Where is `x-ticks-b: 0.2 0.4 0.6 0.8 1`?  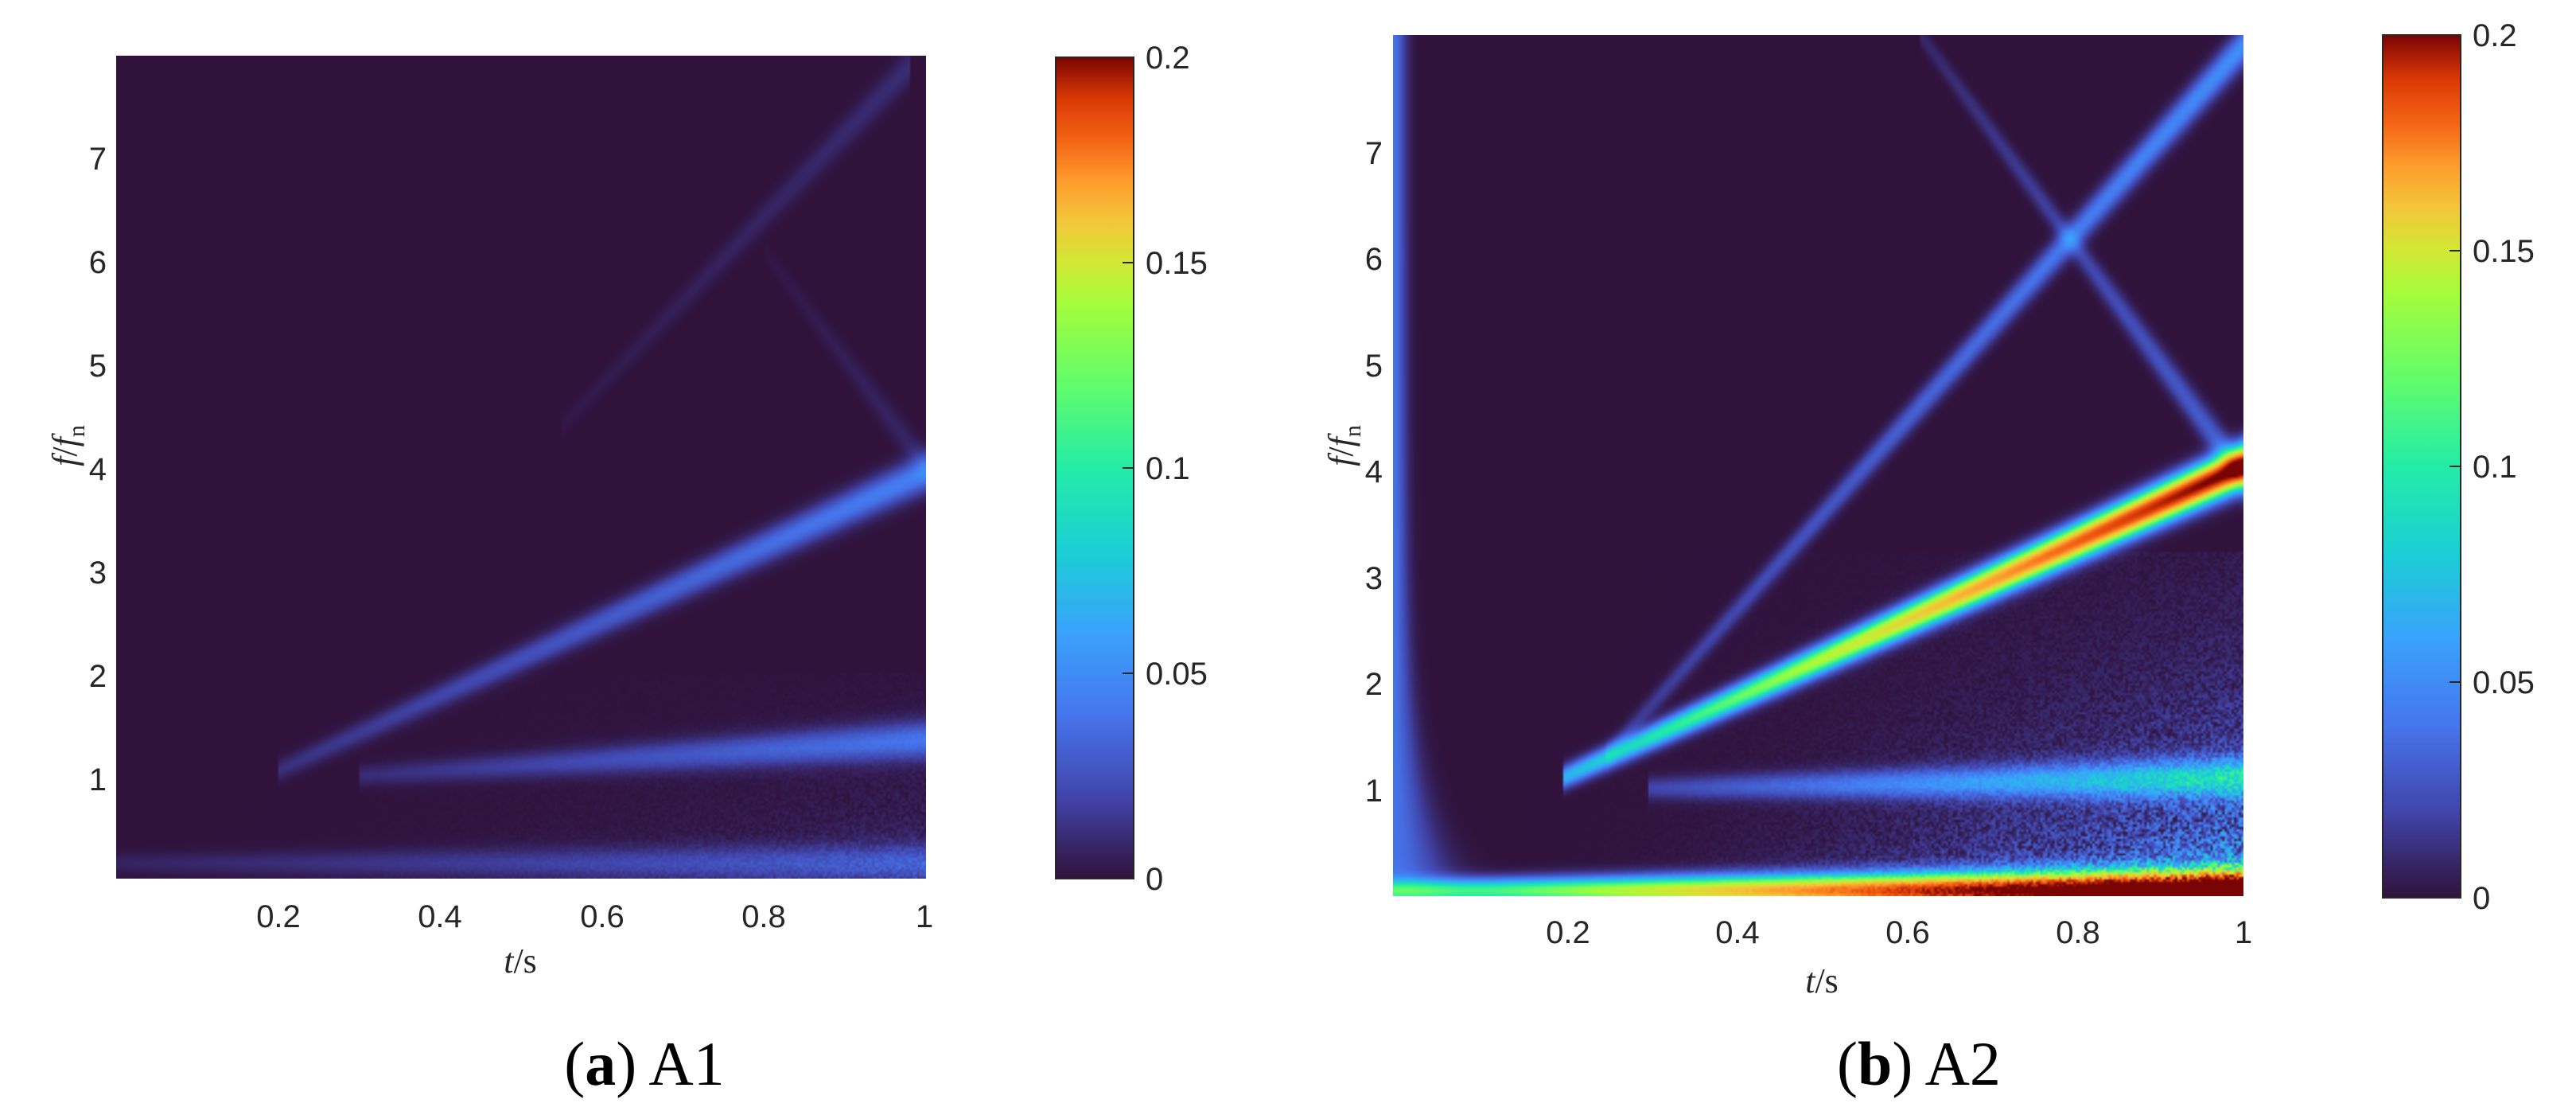 x-ticks-b: 0.2 0.4 0.6 0.8 1 is located at coordinates (1899, 932).